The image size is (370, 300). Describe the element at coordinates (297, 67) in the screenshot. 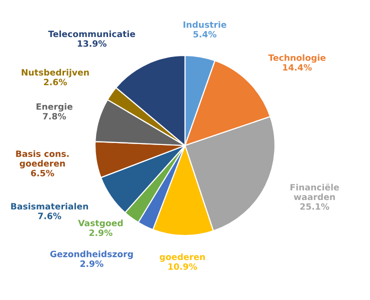

I see `data-label: 14.4%` at that location.